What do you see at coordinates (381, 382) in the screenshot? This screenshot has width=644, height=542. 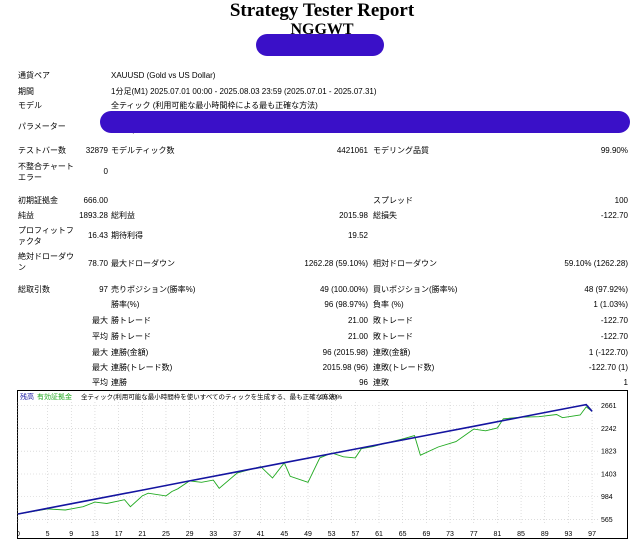 I see `avg-cons-losses-label: 連敗` at bounding box center [381, 382].